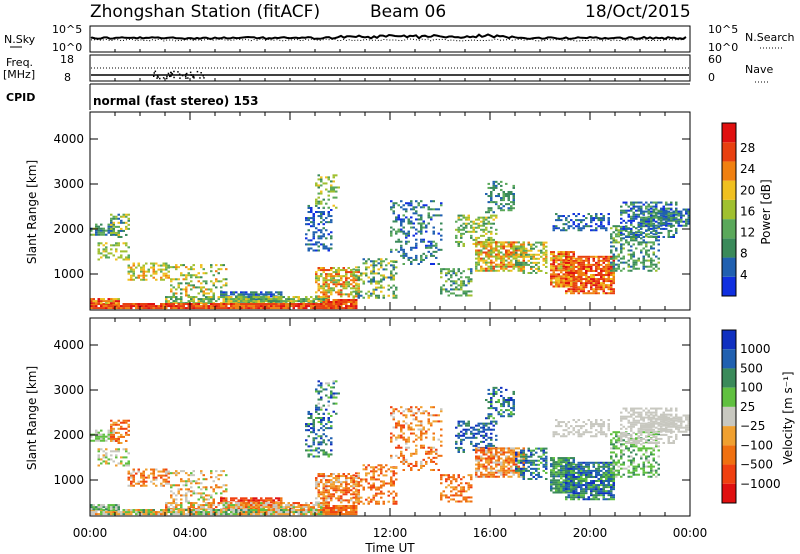 This screenshot has width=800, height=554. What do you see at coordinates (723, 47) in the screenshot?
I see `nsearch-tick-bottom: 10^0` at bounding box center [723, 47].